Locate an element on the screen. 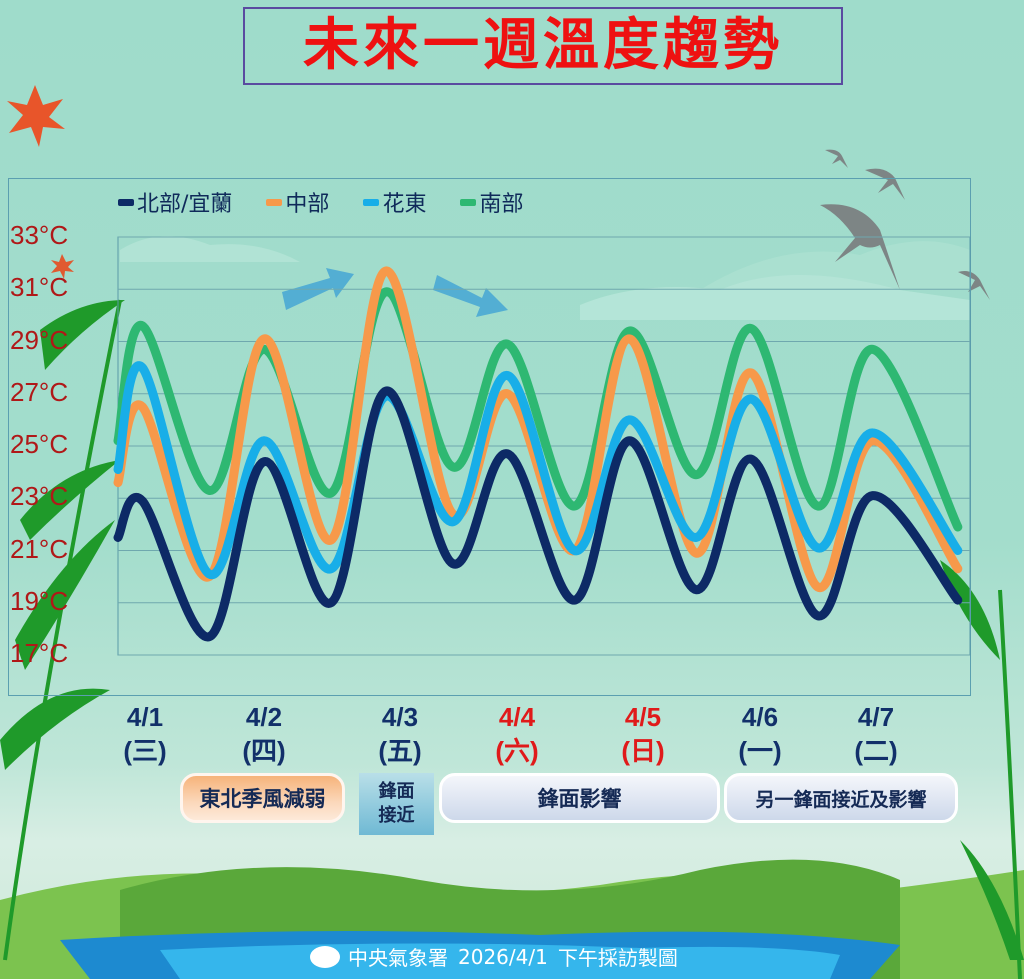  y-tick-label: 25°C is located at coordinates (39, 444).